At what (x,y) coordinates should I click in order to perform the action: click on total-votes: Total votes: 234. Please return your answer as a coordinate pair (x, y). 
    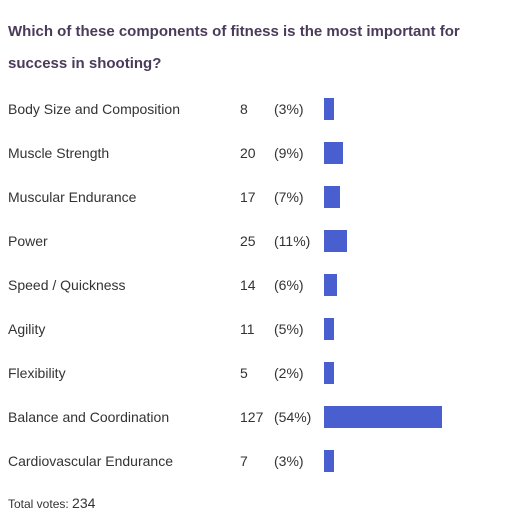
    Looking at the image, I should click on (51, 503).